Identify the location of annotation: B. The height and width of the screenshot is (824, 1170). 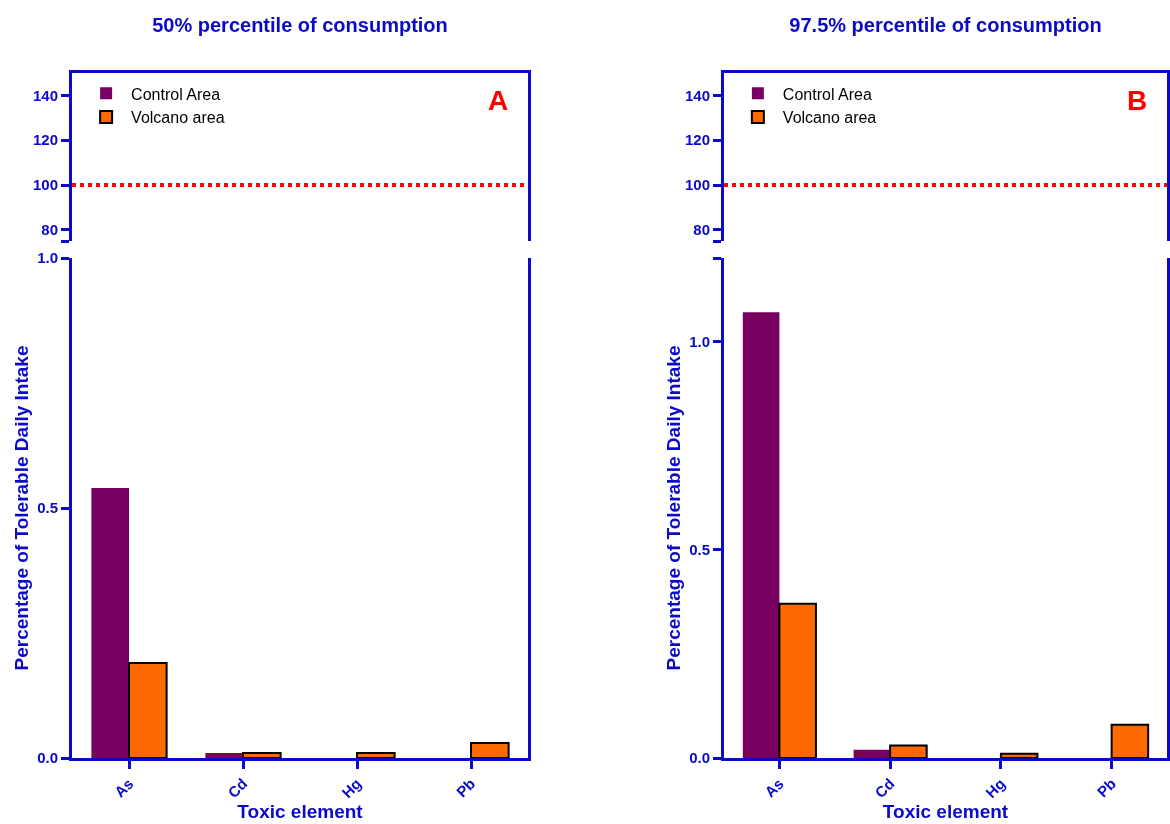
(1137, 100).